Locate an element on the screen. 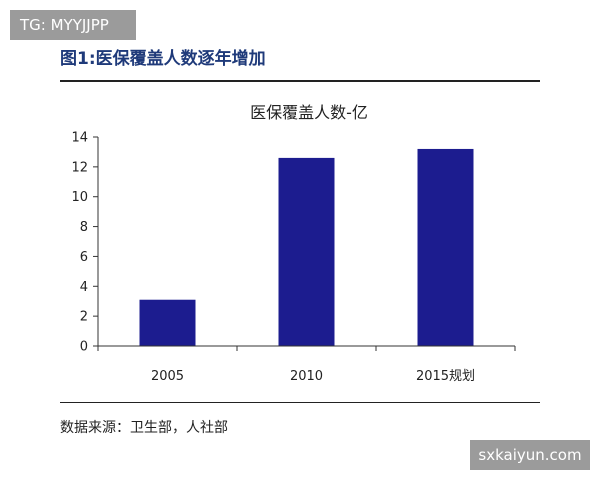  y-tick-label: 4 is located at coordinates (84, 287).